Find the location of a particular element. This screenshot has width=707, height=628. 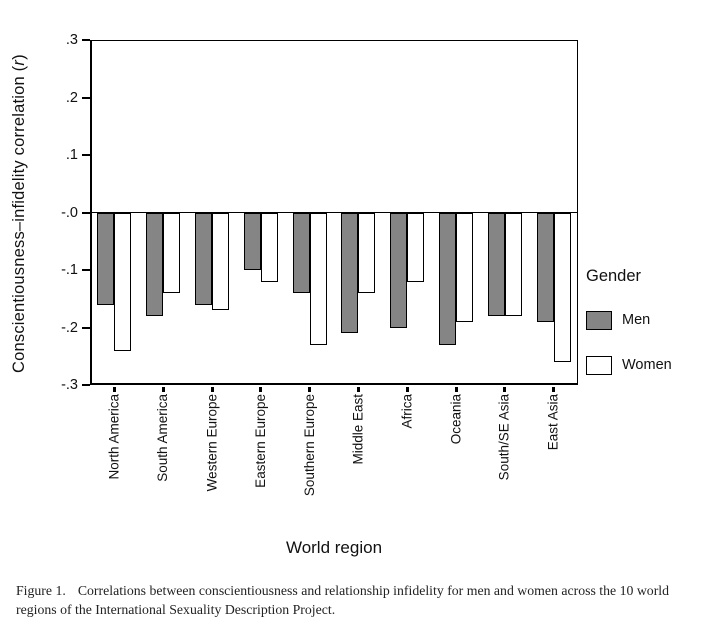

y-tick-label: .2 is located at coordinates (71, 97).